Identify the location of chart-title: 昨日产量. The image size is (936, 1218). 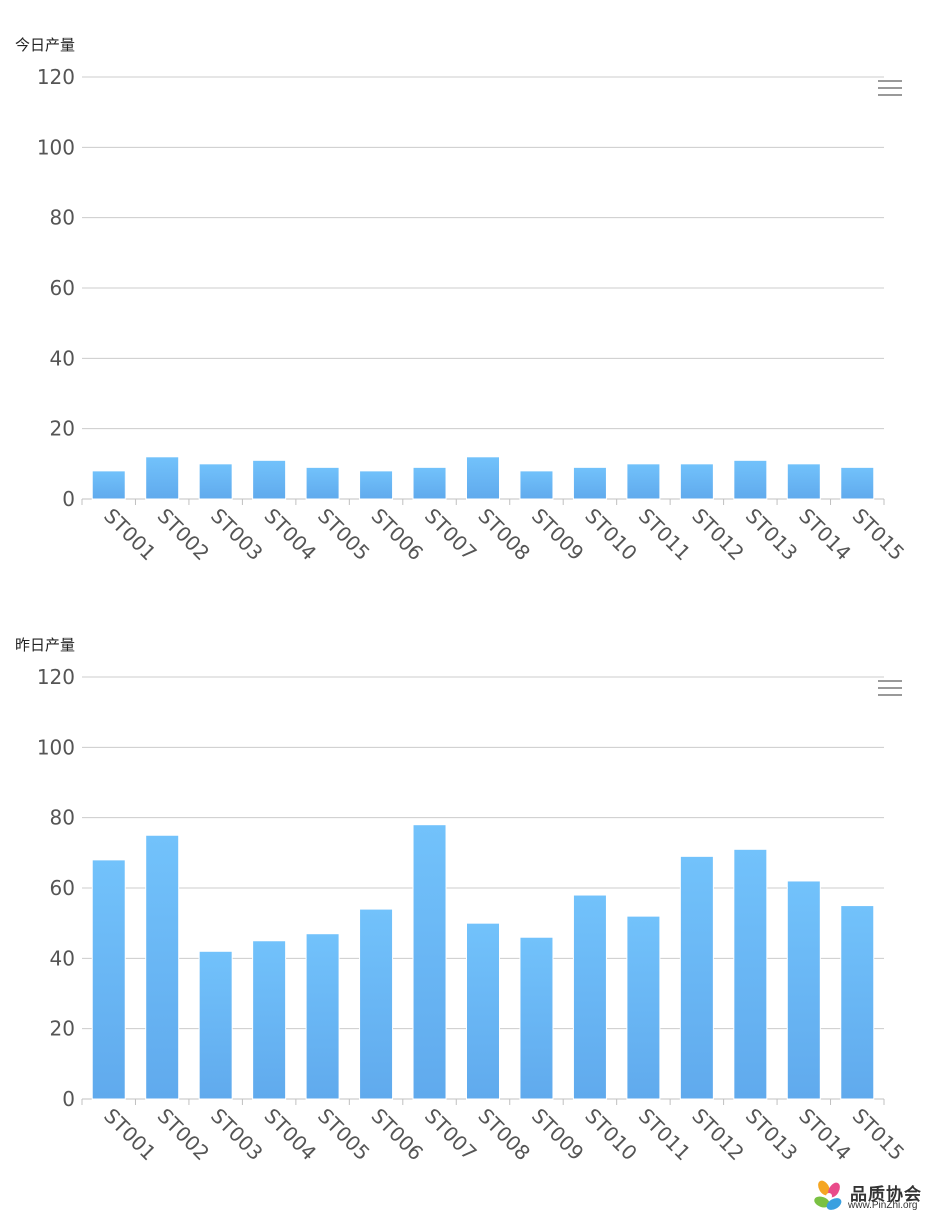
(45, 645).